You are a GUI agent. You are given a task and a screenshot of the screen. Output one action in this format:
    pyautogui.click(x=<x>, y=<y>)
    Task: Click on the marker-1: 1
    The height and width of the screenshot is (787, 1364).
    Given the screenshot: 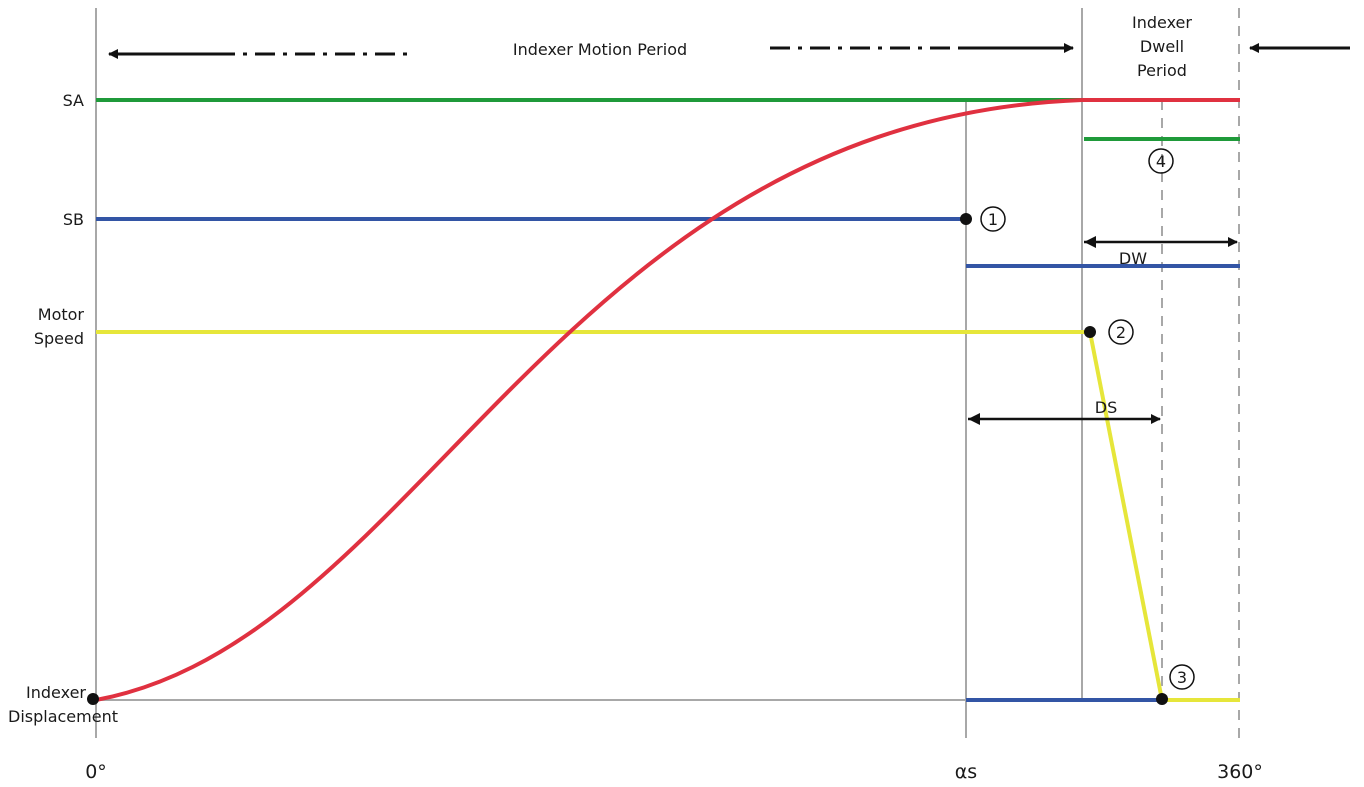 What is the action you would take?
    pyautogui.click(x=993, y=219)
    